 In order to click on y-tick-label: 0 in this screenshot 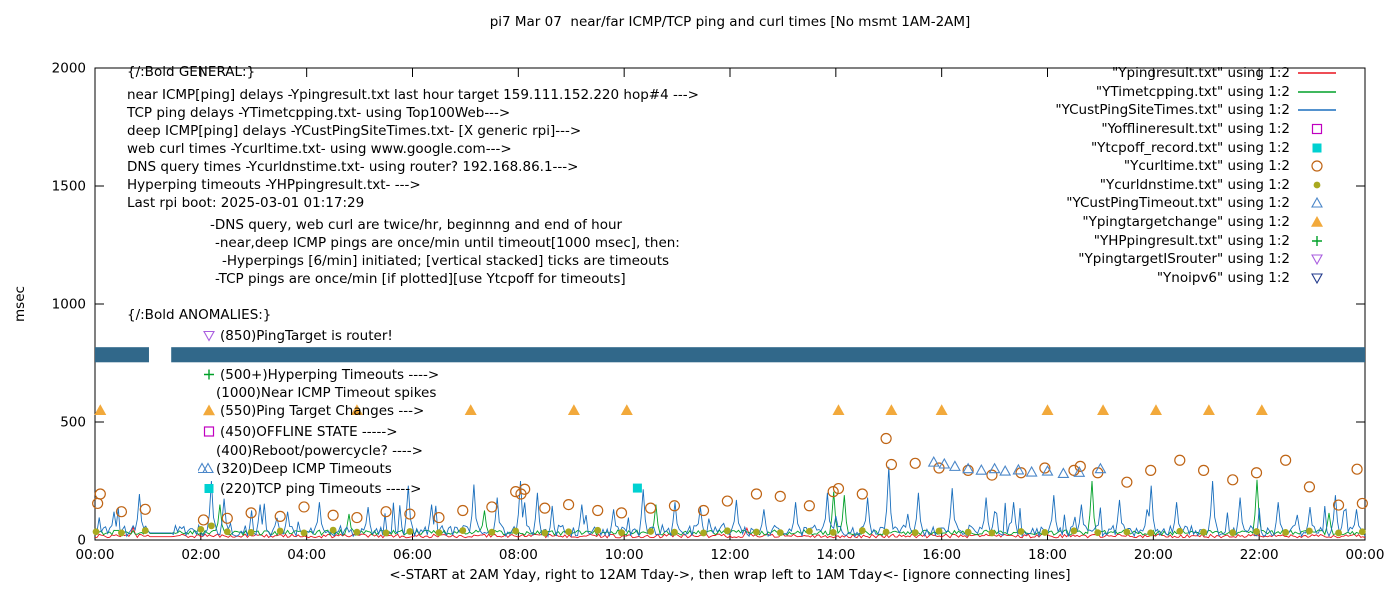, I will do `click(81, 541)`.